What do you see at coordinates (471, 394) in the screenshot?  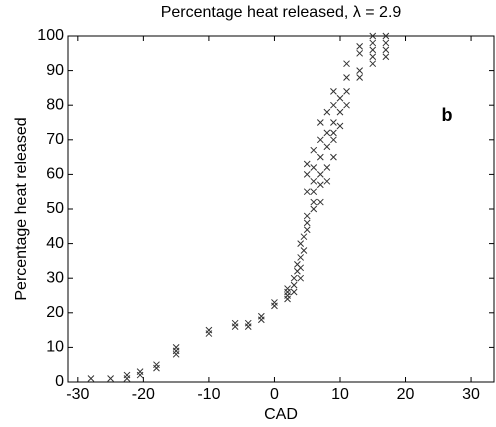 I see `x-tick-label: 30` at bounding box center [471, 394].